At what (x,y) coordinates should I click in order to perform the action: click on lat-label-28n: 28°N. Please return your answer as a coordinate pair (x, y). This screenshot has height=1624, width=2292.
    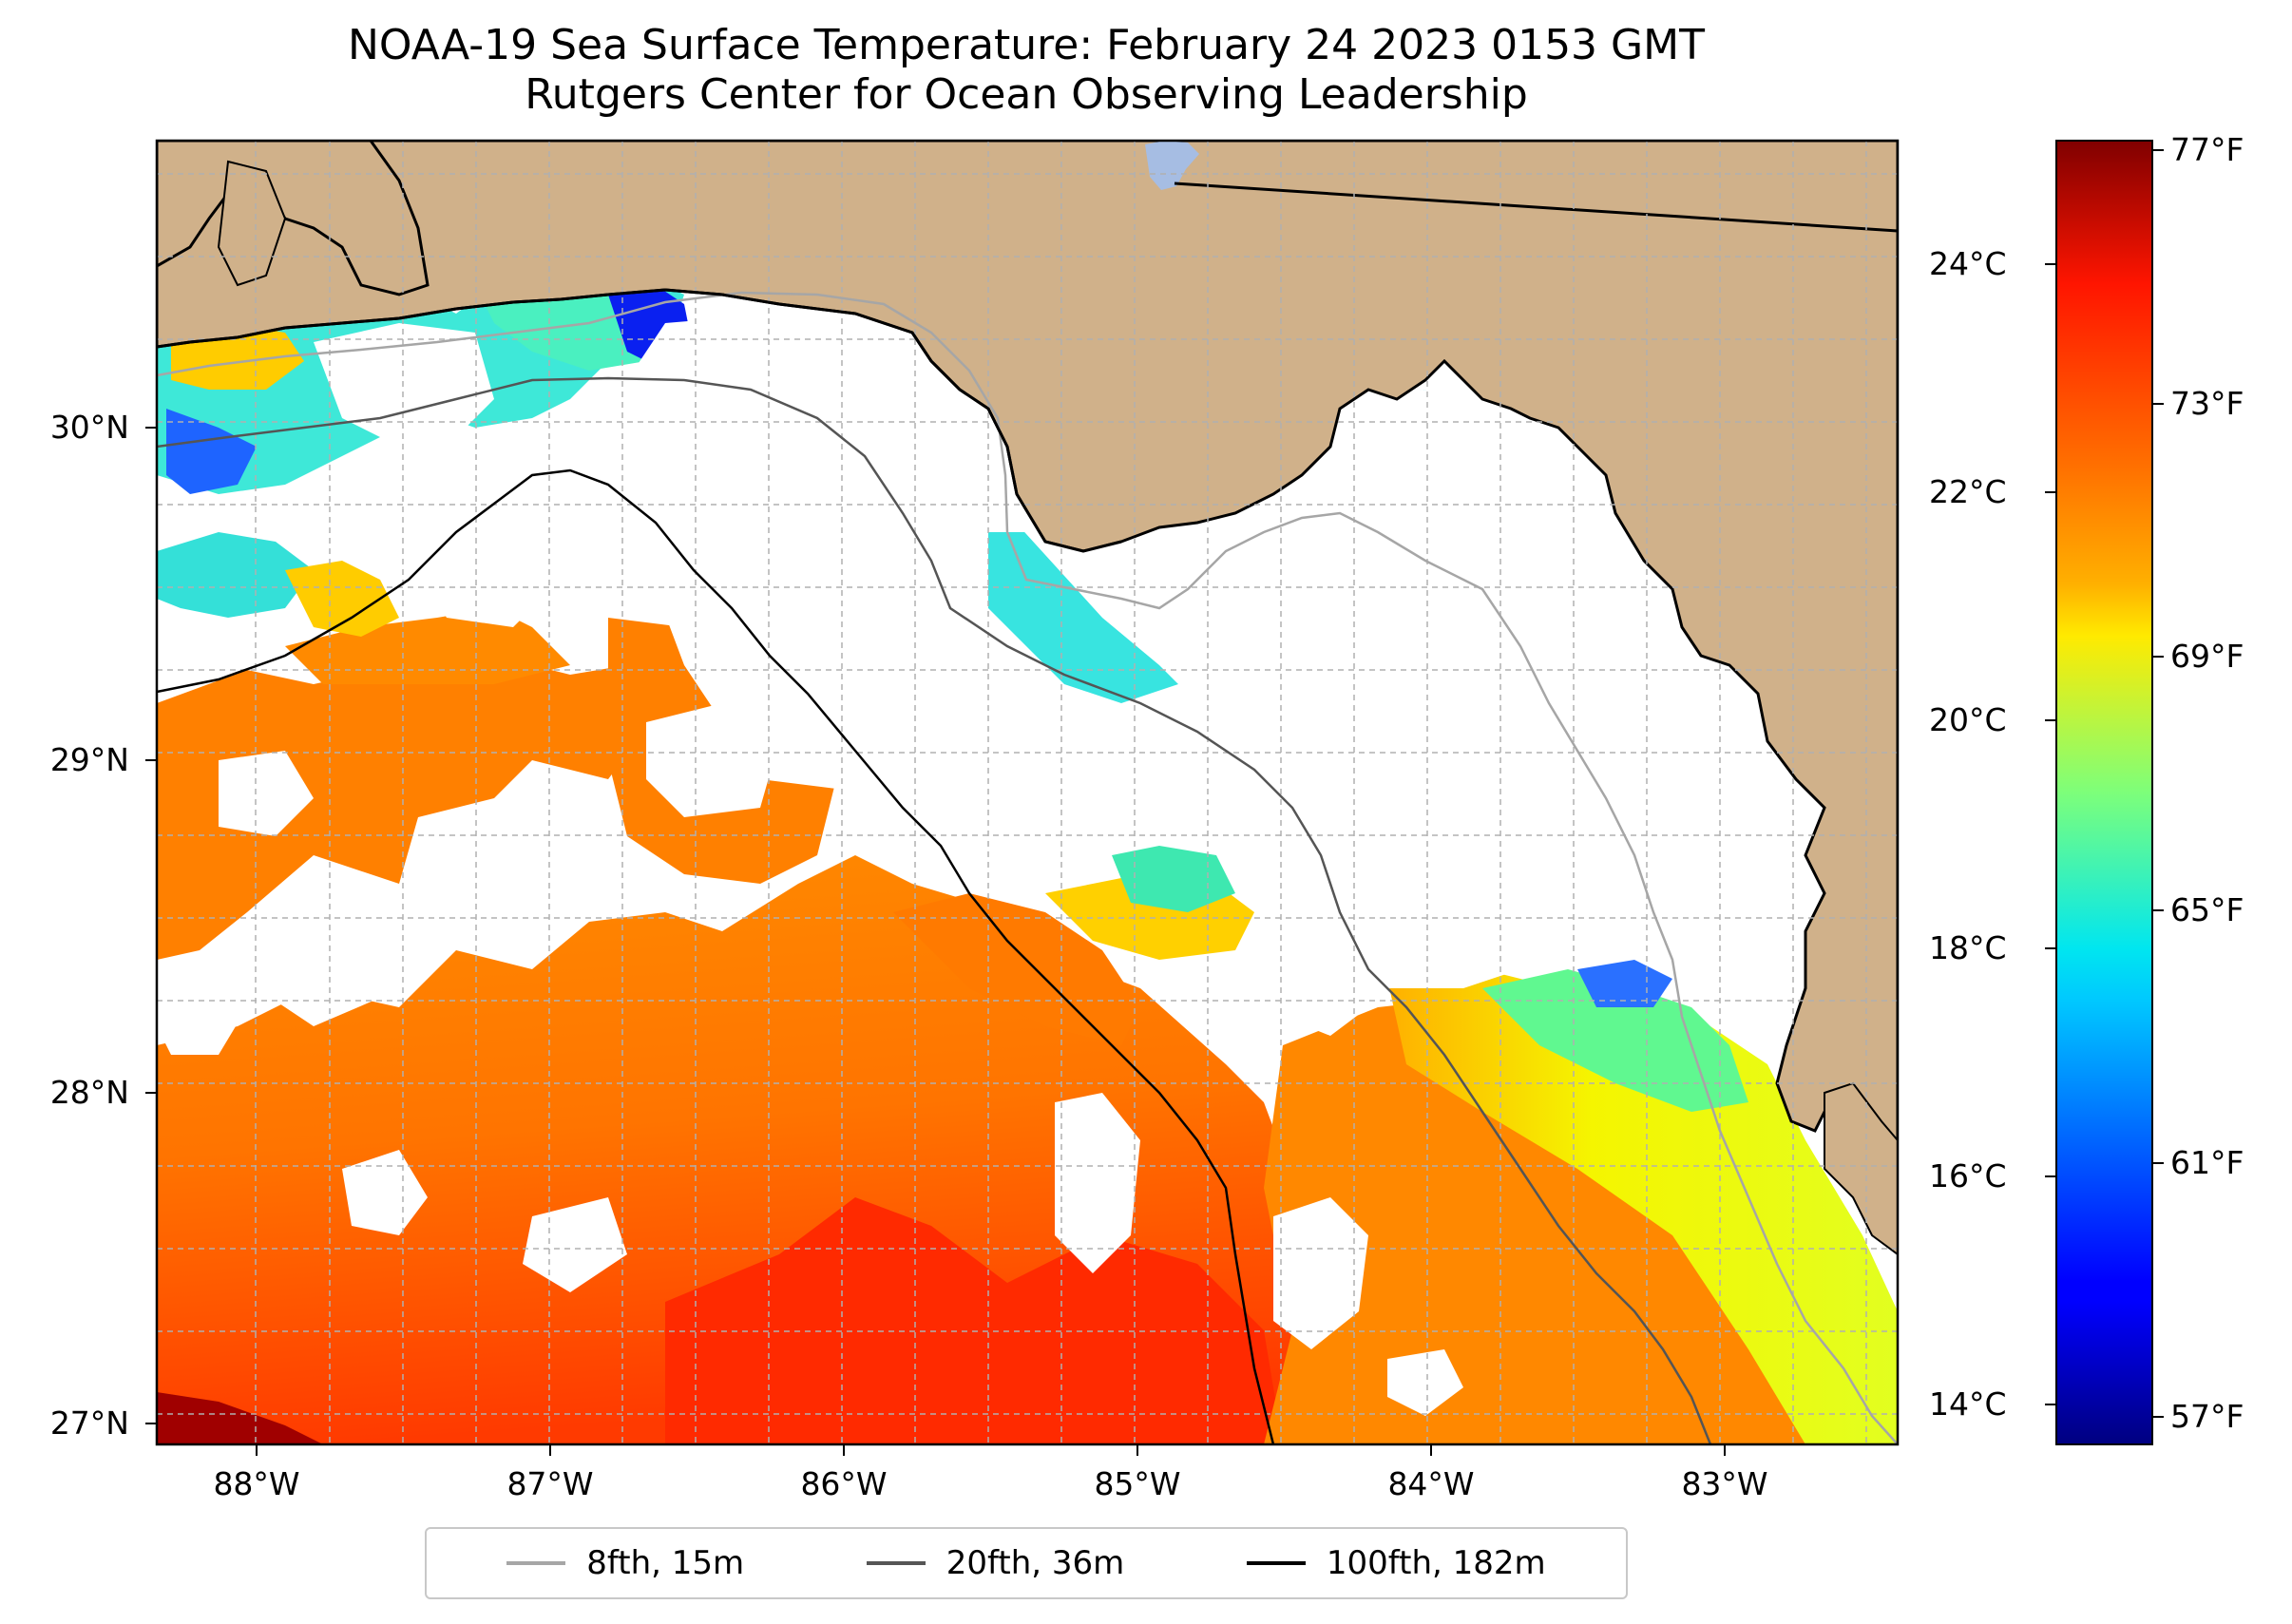
    Looking at the image, I should click on (89, 1092).